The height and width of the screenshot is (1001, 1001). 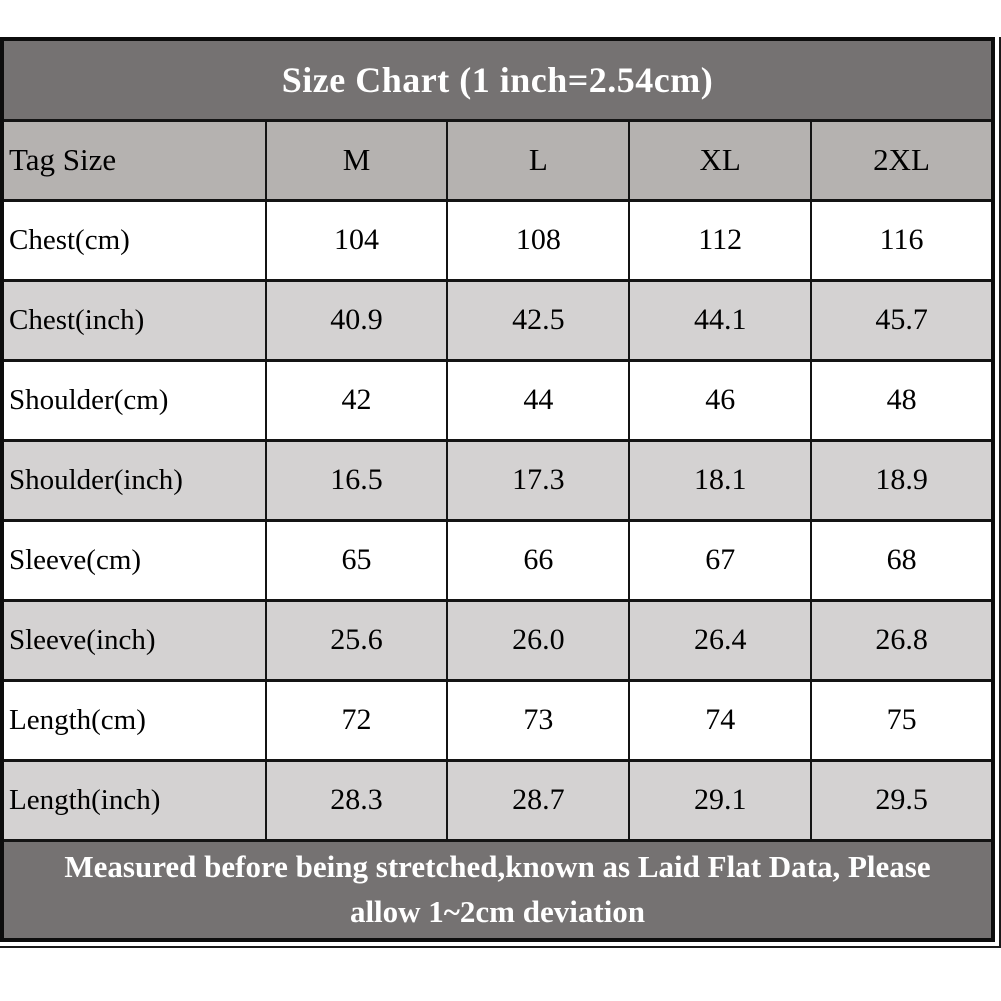 What do you see at coordinates (538, 800) in the screenshot?
I see `table-cell: 28.7` at bounding box center [538, 800].